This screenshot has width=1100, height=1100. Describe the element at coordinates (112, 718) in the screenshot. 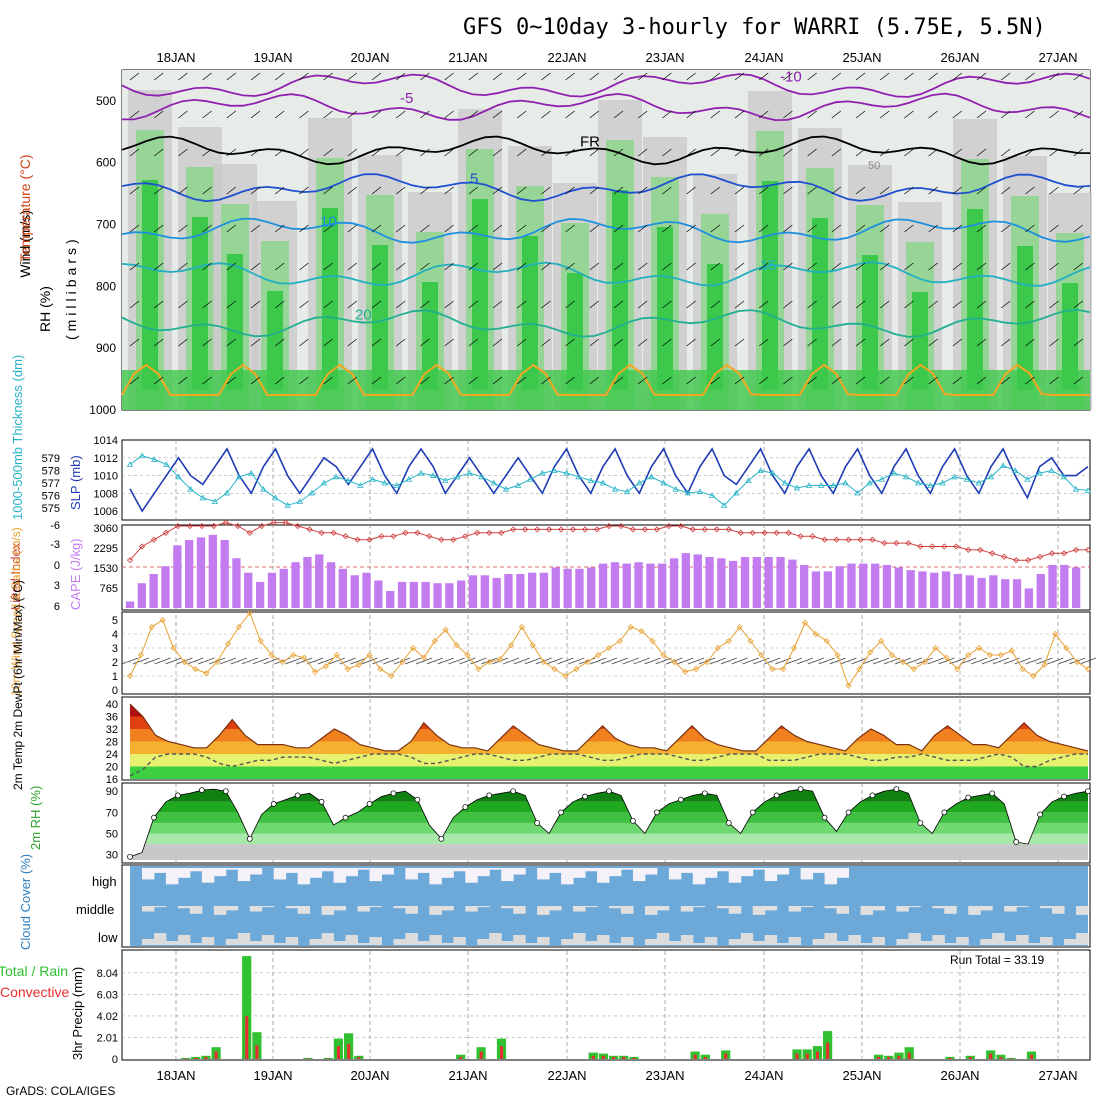

I see `temp-tick: 36` at that location.